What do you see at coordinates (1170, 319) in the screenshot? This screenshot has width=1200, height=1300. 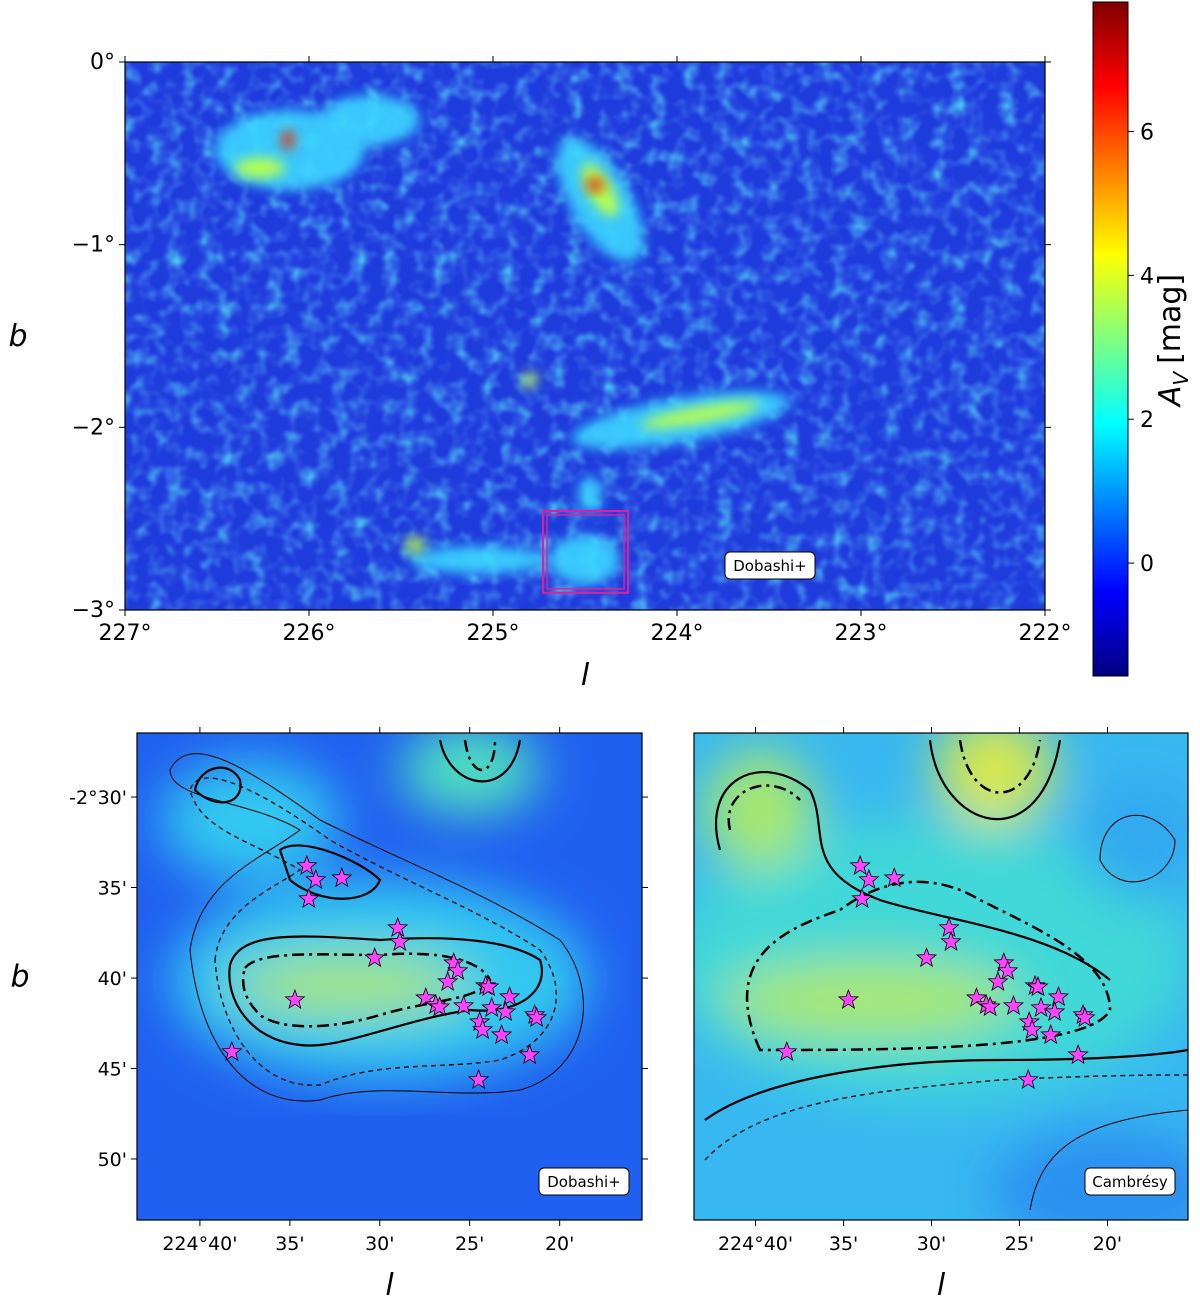 I see `colorbar-label-unit: [mag]` at bounding box center [1170, 319].